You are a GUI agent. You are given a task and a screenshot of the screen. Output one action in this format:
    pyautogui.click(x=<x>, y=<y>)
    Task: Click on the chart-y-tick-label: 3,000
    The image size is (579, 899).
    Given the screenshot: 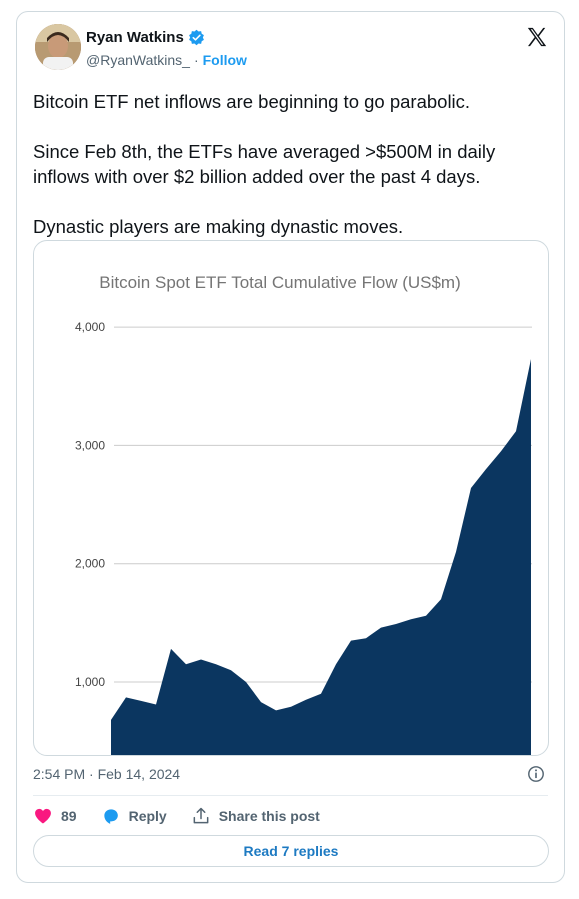 What is the action you would take?
    pyautogui.click(x=90, y=445)
    